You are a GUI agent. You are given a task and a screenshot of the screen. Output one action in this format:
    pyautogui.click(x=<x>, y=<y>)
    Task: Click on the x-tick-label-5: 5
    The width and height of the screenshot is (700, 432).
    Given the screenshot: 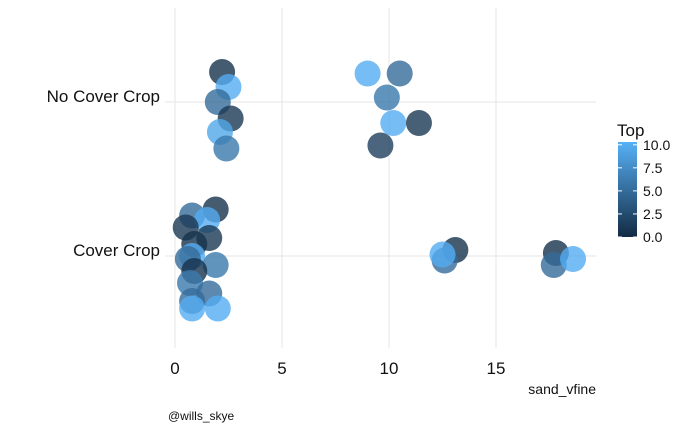 What is the action you would take?
    pyautogui.click(x=281, y=368)
    